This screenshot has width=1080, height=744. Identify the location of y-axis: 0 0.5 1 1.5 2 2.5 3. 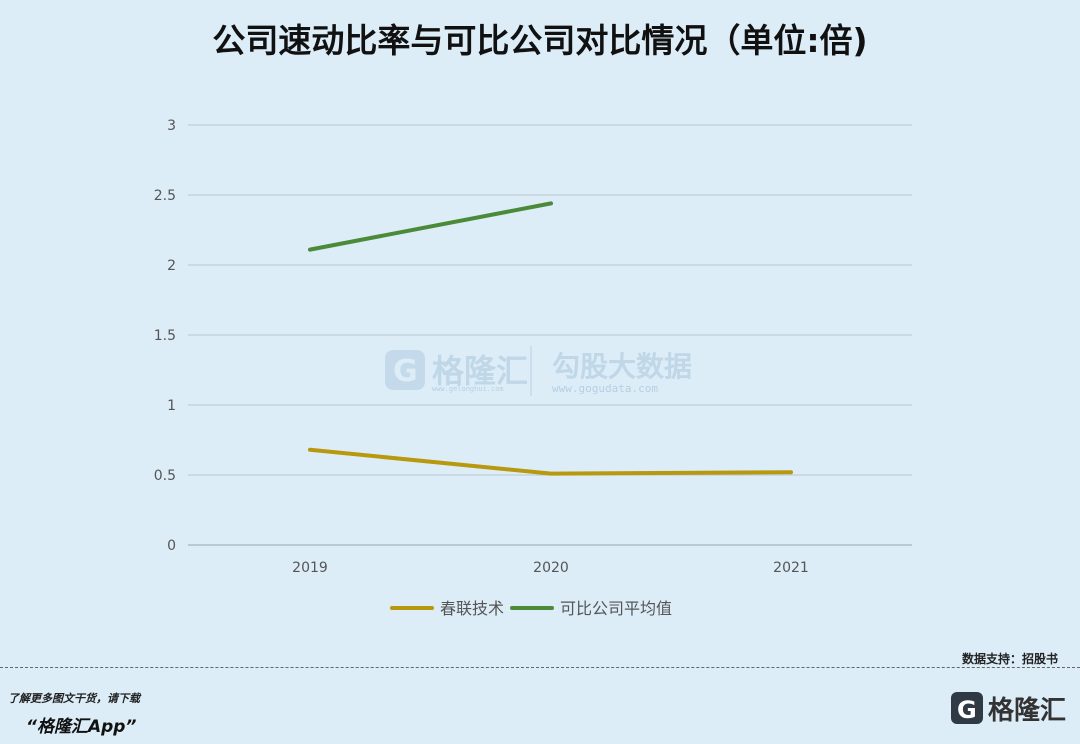
(165, 336).